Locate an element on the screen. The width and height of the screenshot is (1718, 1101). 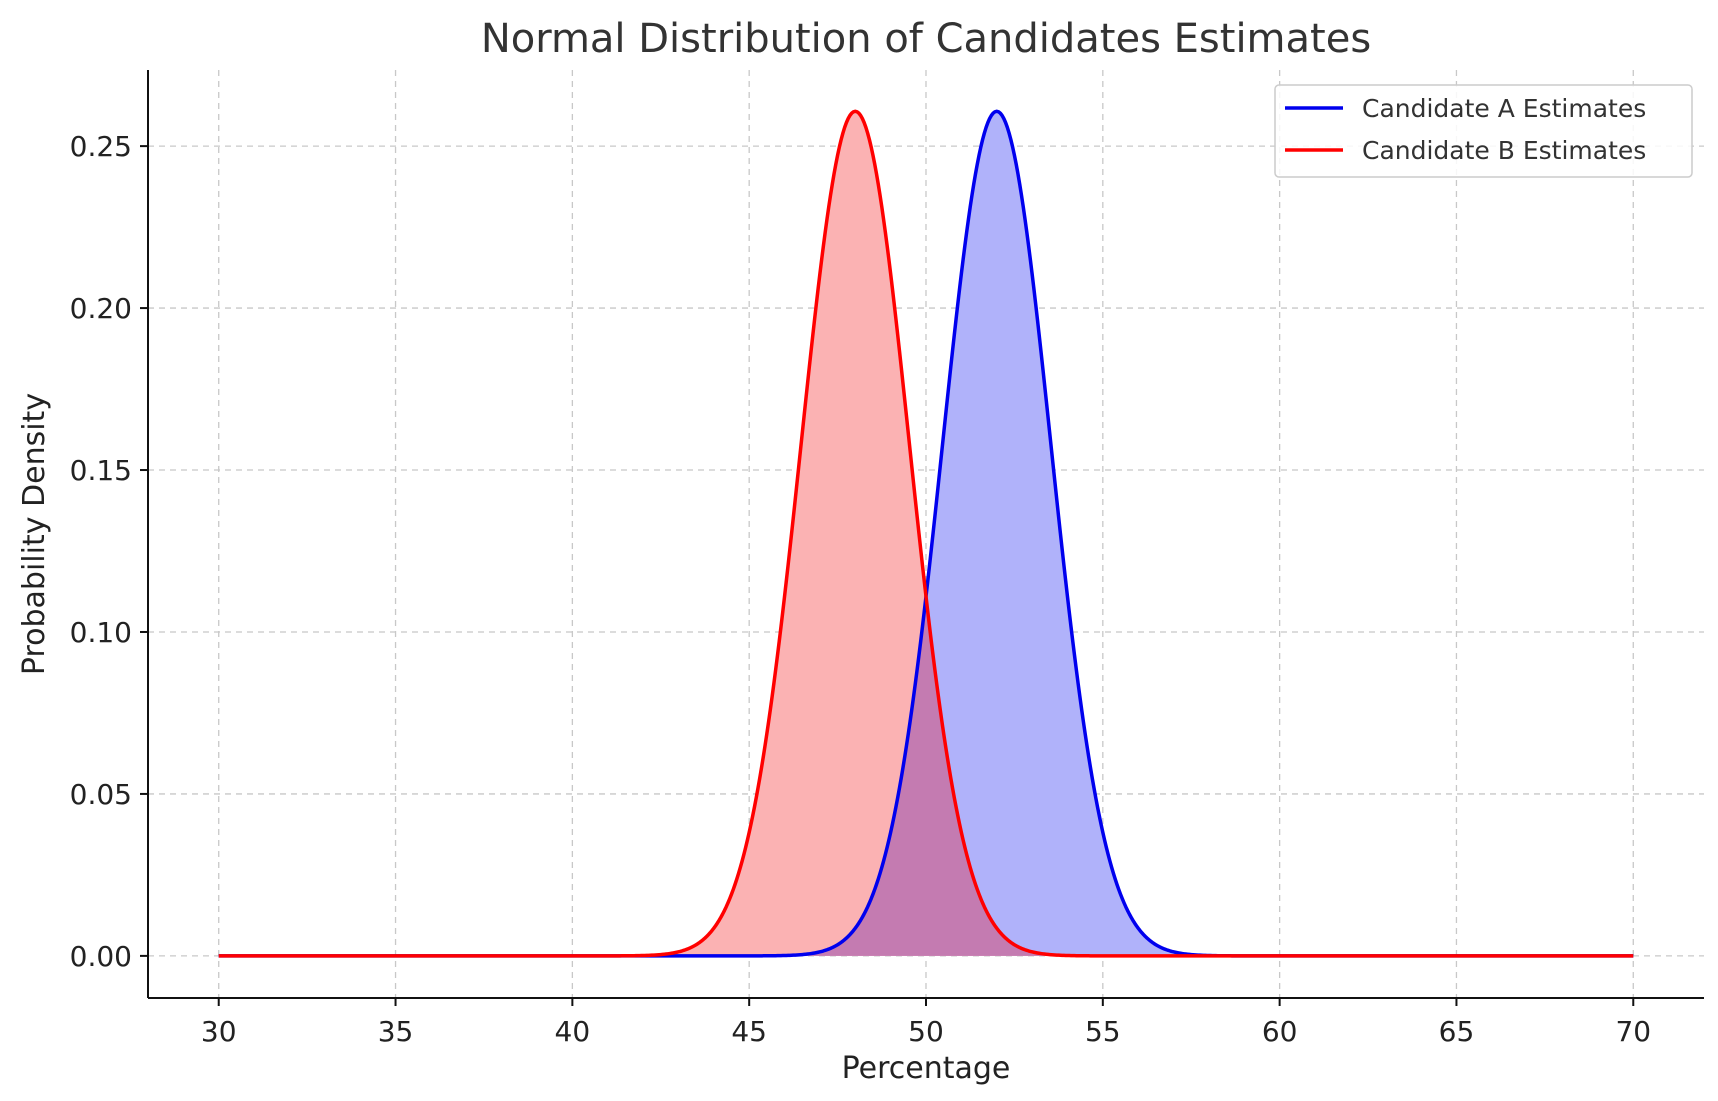
x-tick-label: 70 is located at coordinates (1633, 1031).